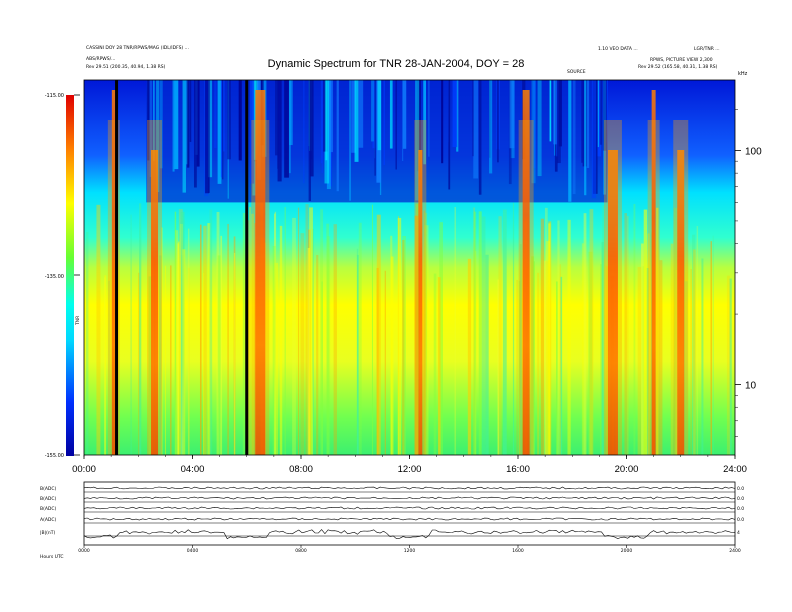  What do you see at coordinates (748, 272) in the screenshot?
I see `right-axis-ticks: 100 10` at bounding box center [748, 272].